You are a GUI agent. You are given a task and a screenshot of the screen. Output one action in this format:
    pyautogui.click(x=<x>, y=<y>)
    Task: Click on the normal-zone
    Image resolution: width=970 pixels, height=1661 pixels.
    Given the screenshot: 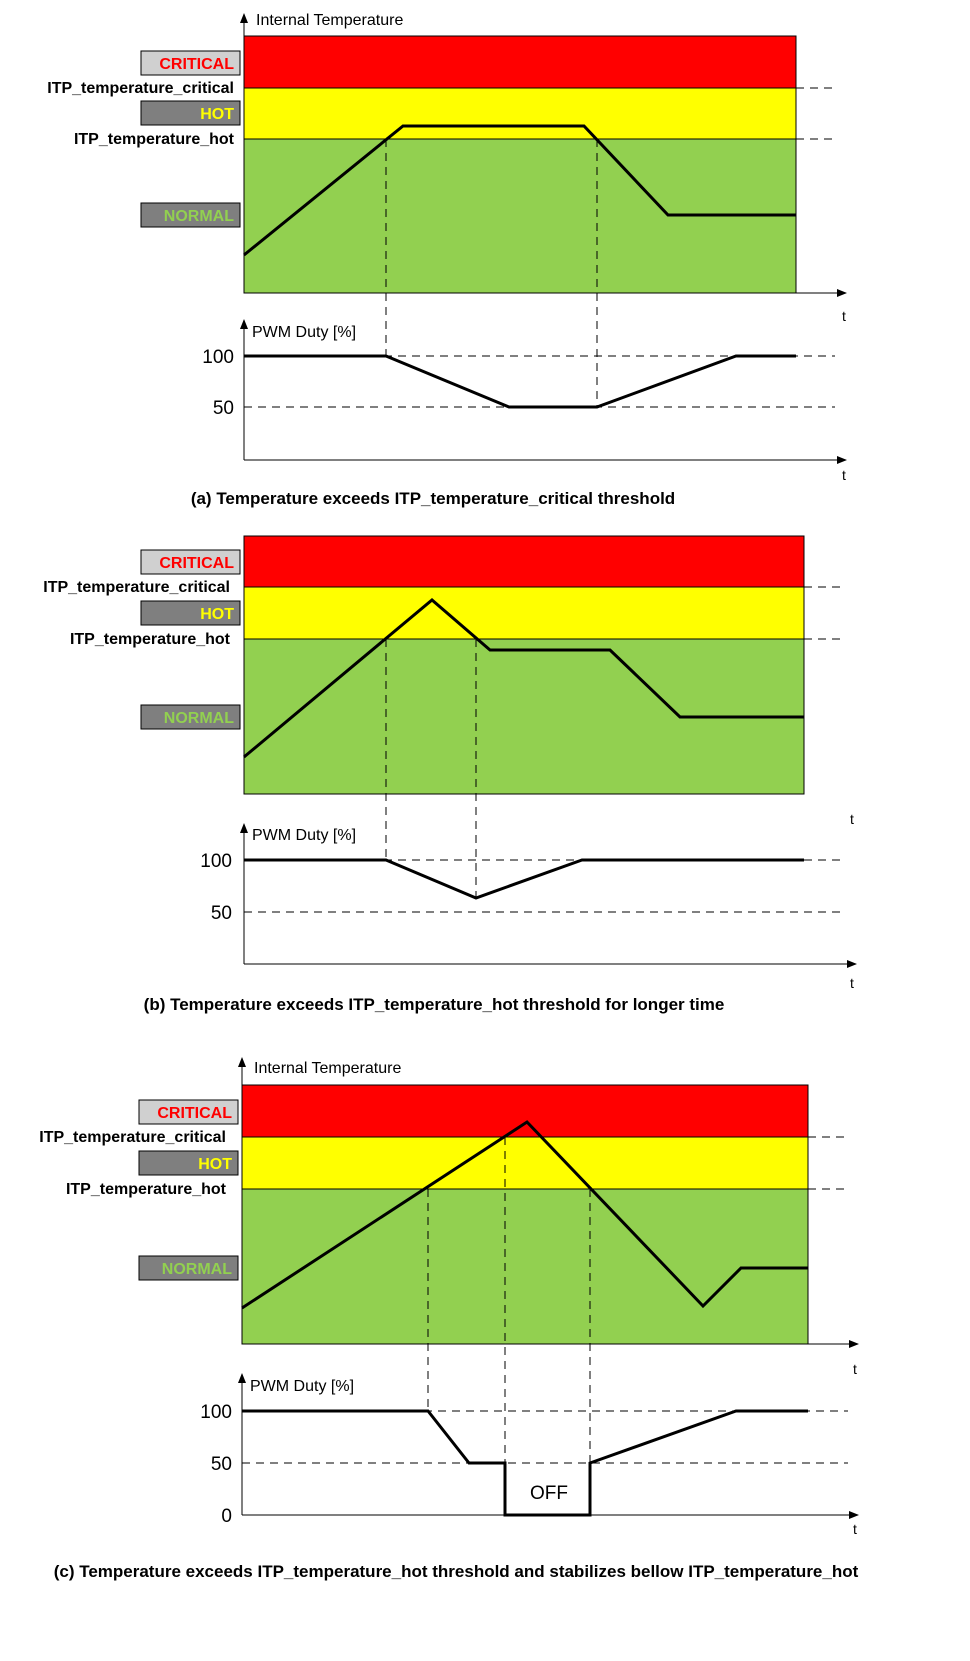 What is the action you would take?
    pyautogui.click(x=525, y=1266)
    